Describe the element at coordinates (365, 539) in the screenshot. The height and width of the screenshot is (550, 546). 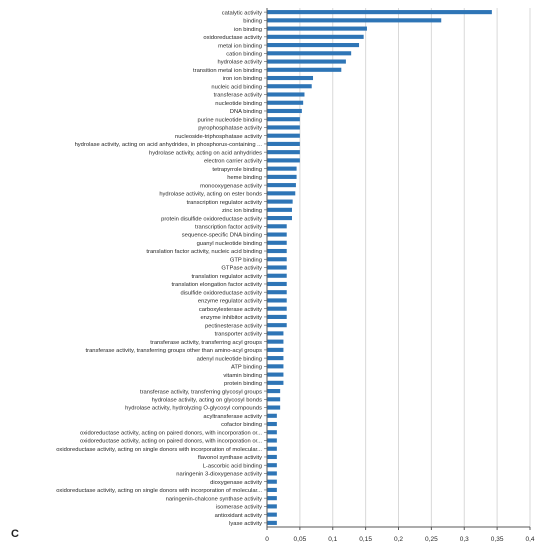
I see `x-tick-label: 0,15` at that location.